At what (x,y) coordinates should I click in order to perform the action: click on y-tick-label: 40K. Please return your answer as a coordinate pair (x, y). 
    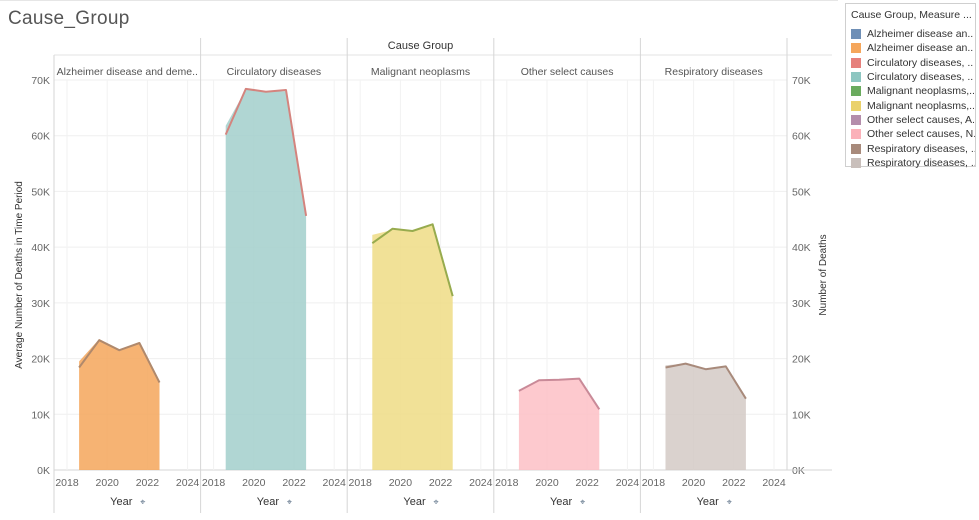
    Looking at the image, I should click on (40, 248).